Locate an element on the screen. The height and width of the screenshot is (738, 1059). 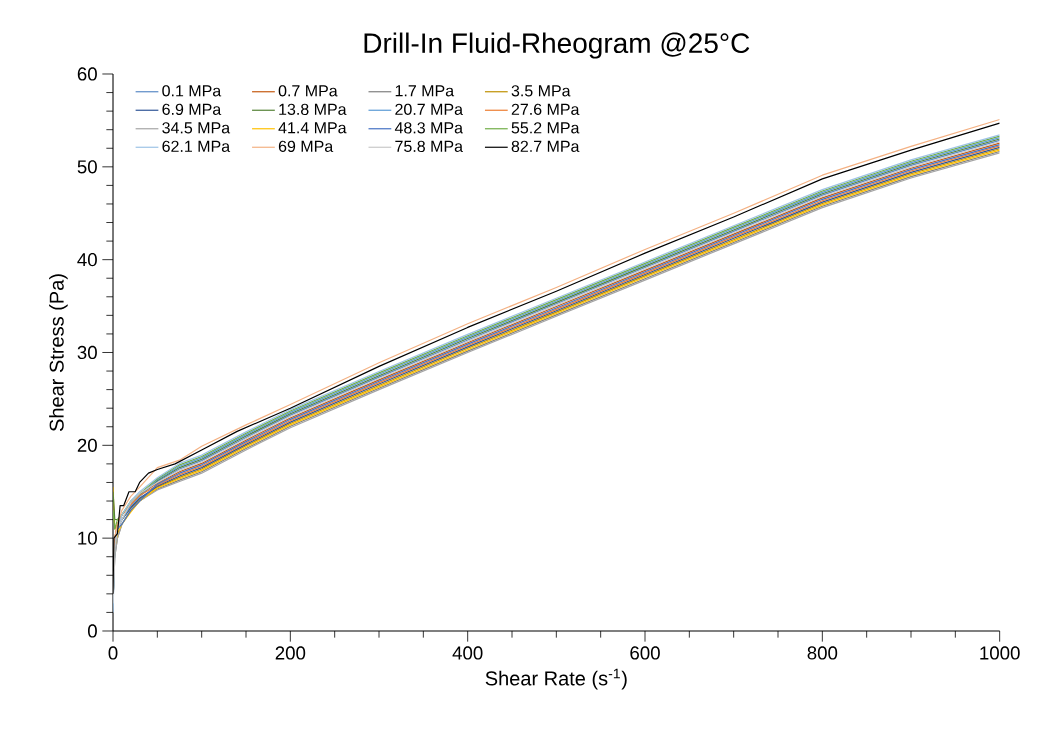
legend-label: 13.8 MPa is located at coordinates (313, 109).